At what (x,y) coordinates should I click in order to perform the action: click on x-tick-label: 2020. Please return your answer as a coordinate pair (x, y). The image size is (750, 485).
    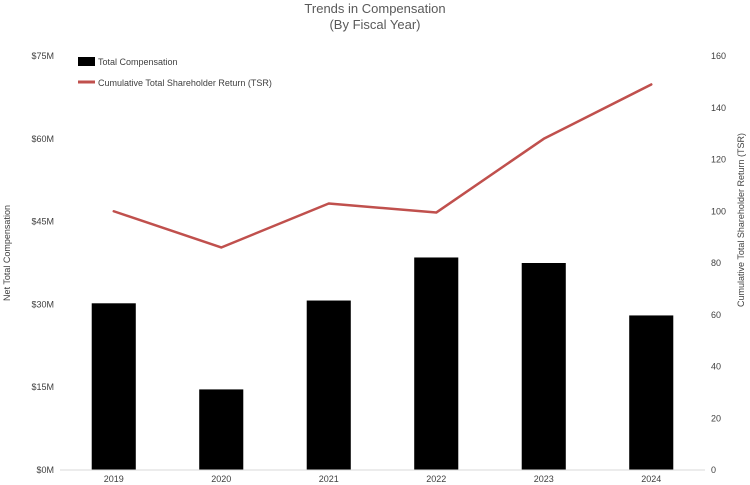
    Looking at the image, I should click on (221, 479).